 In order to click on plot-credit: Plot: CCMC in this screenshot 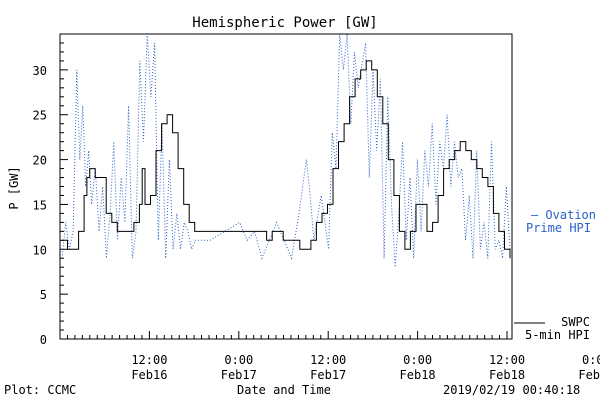, I will do `click(40, 390)`.